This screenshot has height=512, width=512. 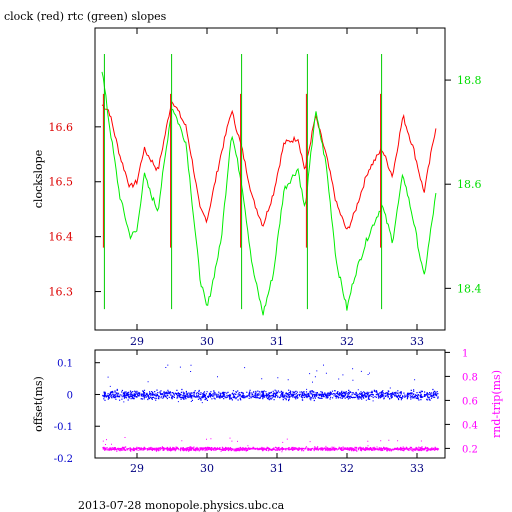 What do you see at coordinates (85, 16) in the screenshot?
I see `chart-title: clock (red) rtc (green) slopes` at bounding box center [85, 16].